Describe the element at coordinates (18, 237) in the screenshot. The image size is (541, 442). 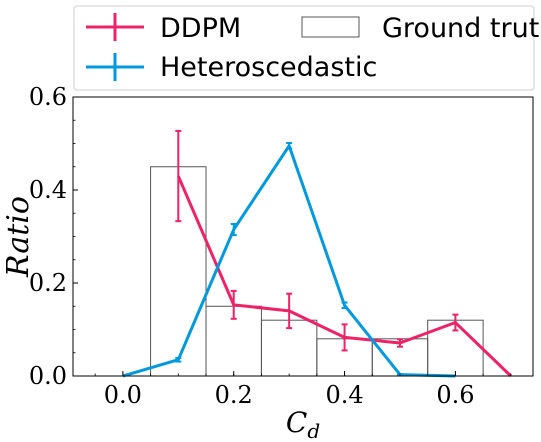
I see `y-axis-label: Ratio` at that location.